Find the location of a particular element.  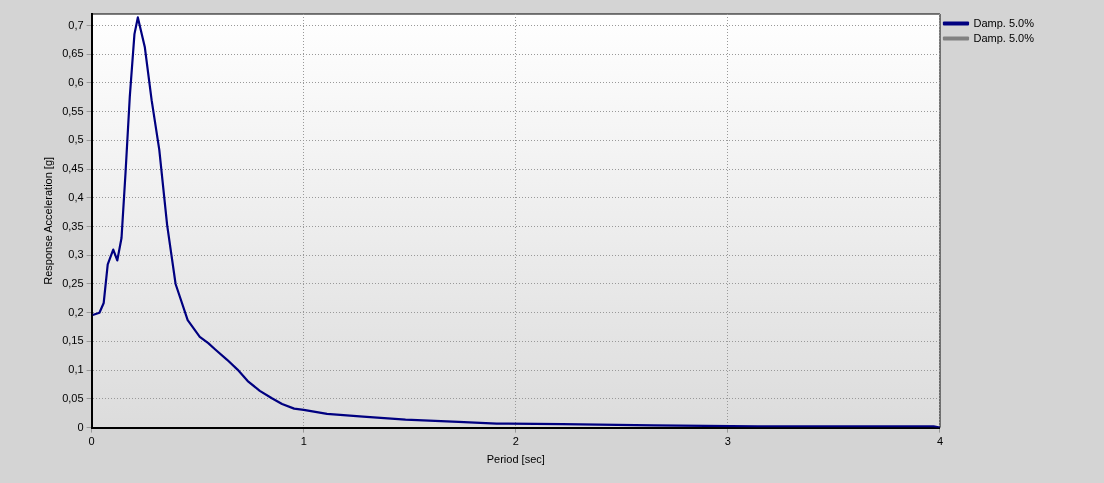

y-tick-label: 0,5 is located at coordinates (76, 139).